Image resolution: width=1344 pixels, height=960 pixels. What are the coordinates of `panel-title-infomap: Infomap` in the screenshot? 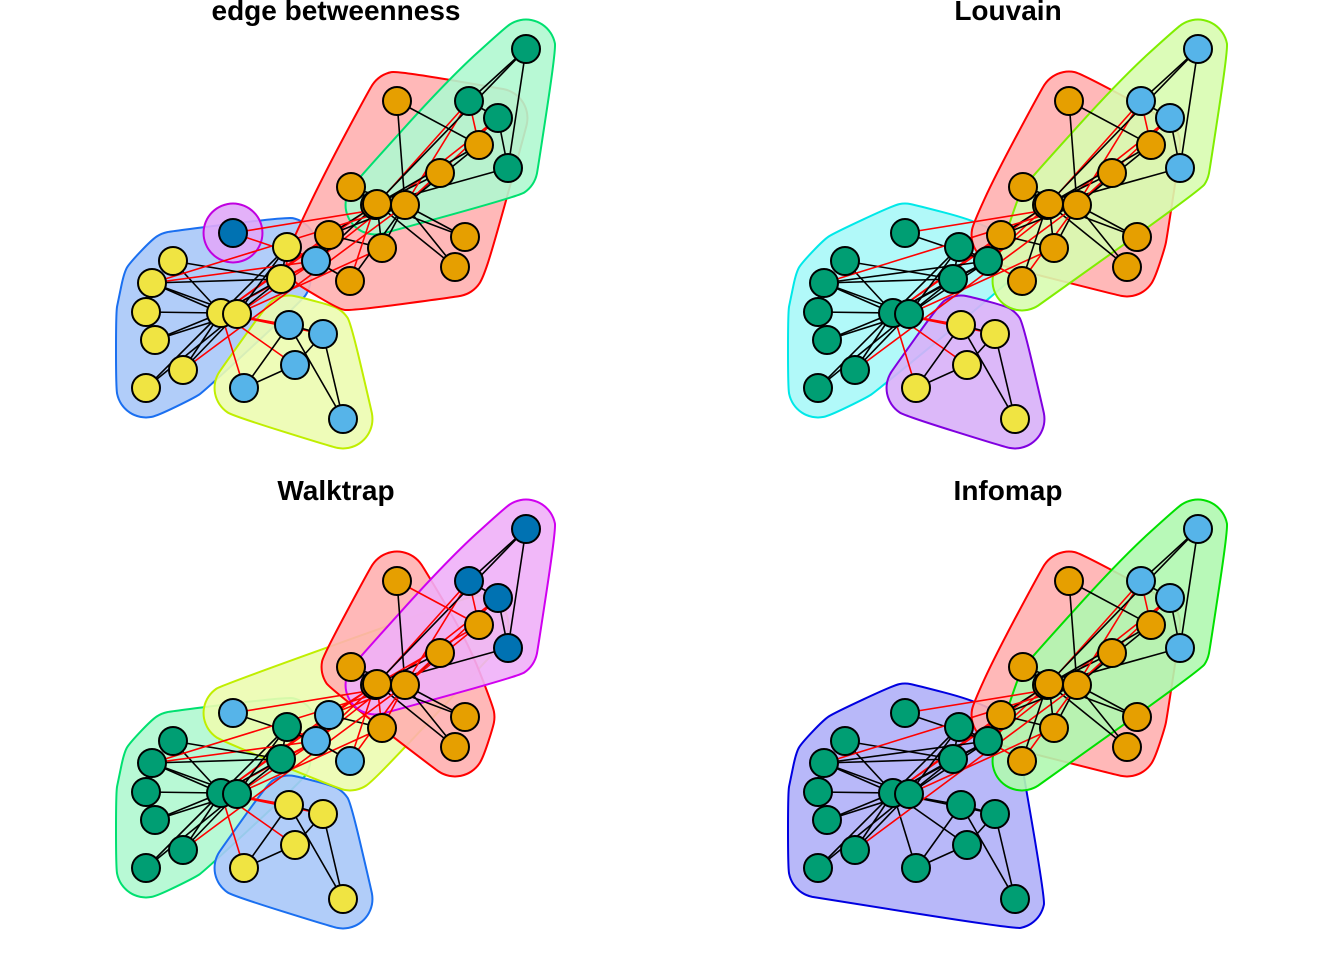 It's located at (1008, 490).